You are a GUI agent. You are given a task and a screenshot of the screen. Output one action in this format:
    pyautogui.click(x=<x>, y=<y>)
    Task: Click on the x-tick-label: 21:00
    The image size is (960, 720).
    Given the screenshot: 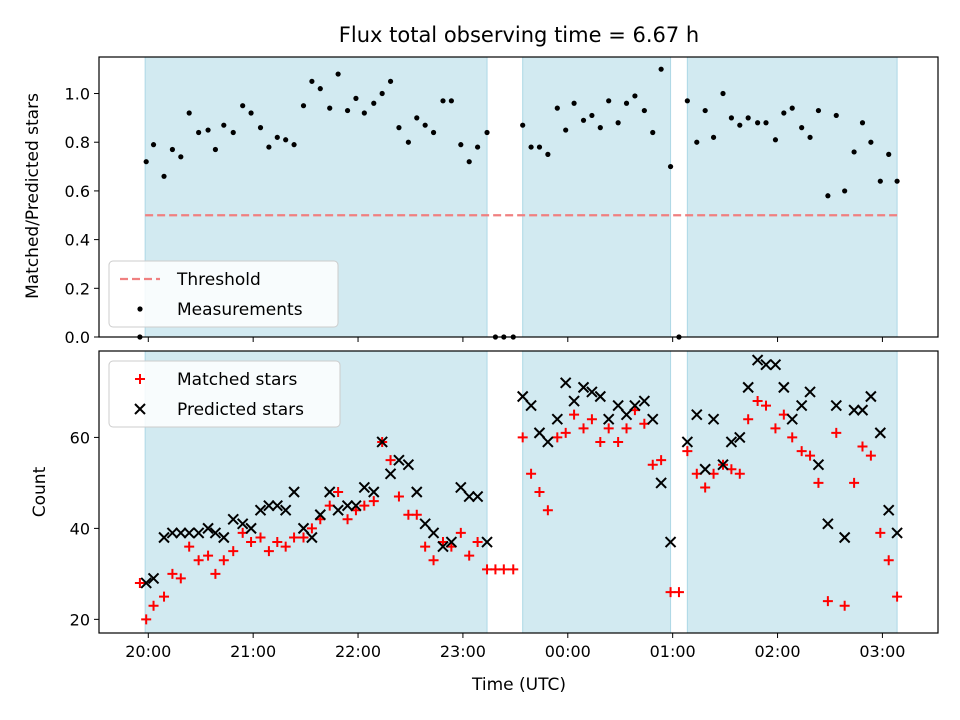 What is the action you would take?
    pyautogui.click(x=253, y=651)
    